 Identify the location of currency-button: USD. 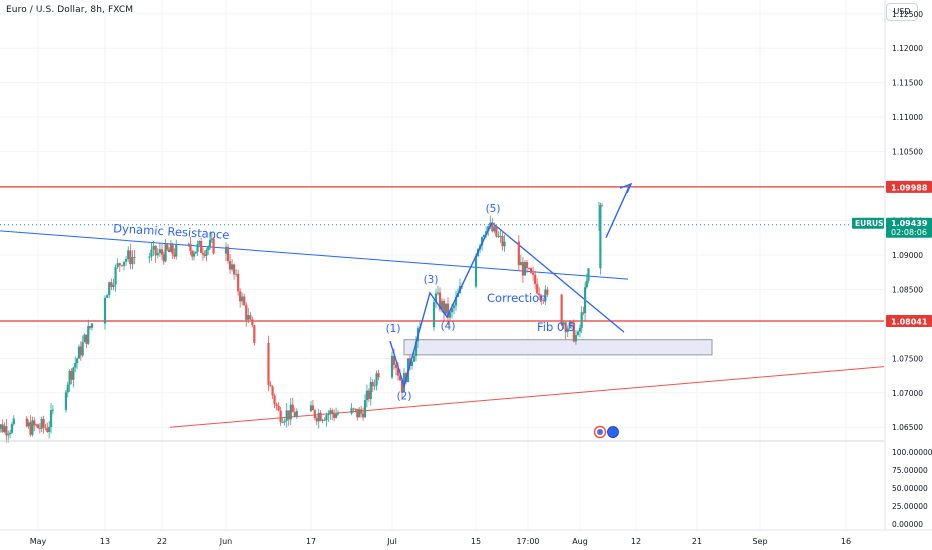
(902, 12).